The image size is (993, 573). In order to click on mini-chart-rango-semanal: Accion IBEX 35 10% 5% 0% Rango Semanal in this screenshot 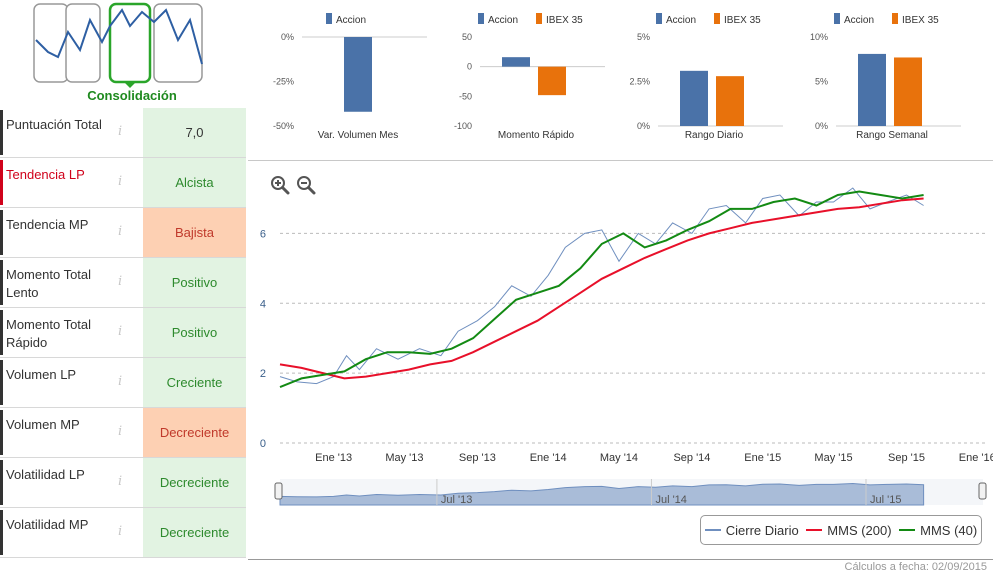, I will do `click(885, 75)`.